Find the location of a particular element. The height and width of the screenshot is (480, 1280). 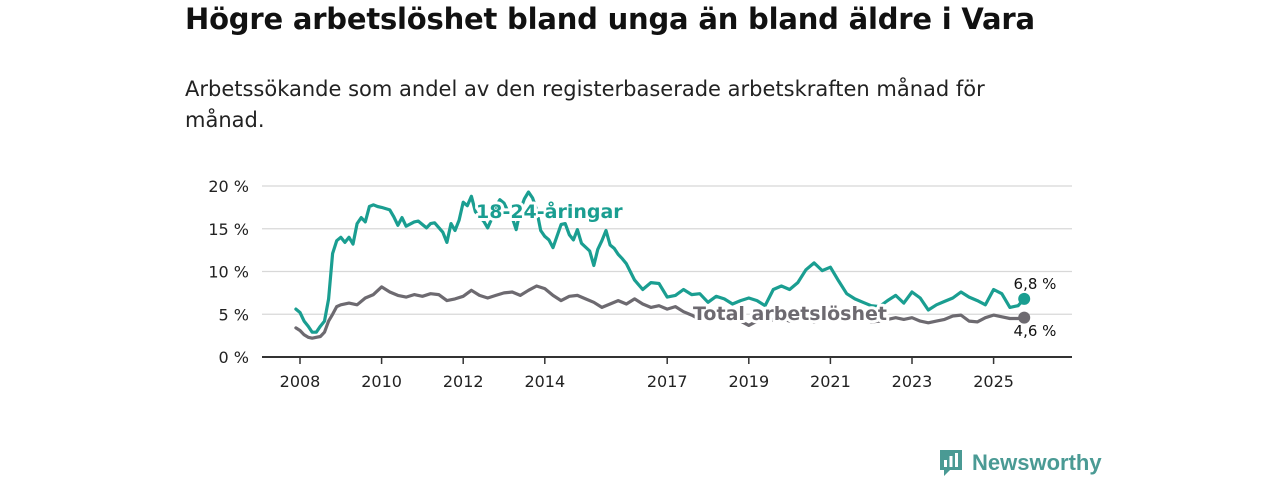

newsworthy-logo-icon is located at coordinates (951, 463).